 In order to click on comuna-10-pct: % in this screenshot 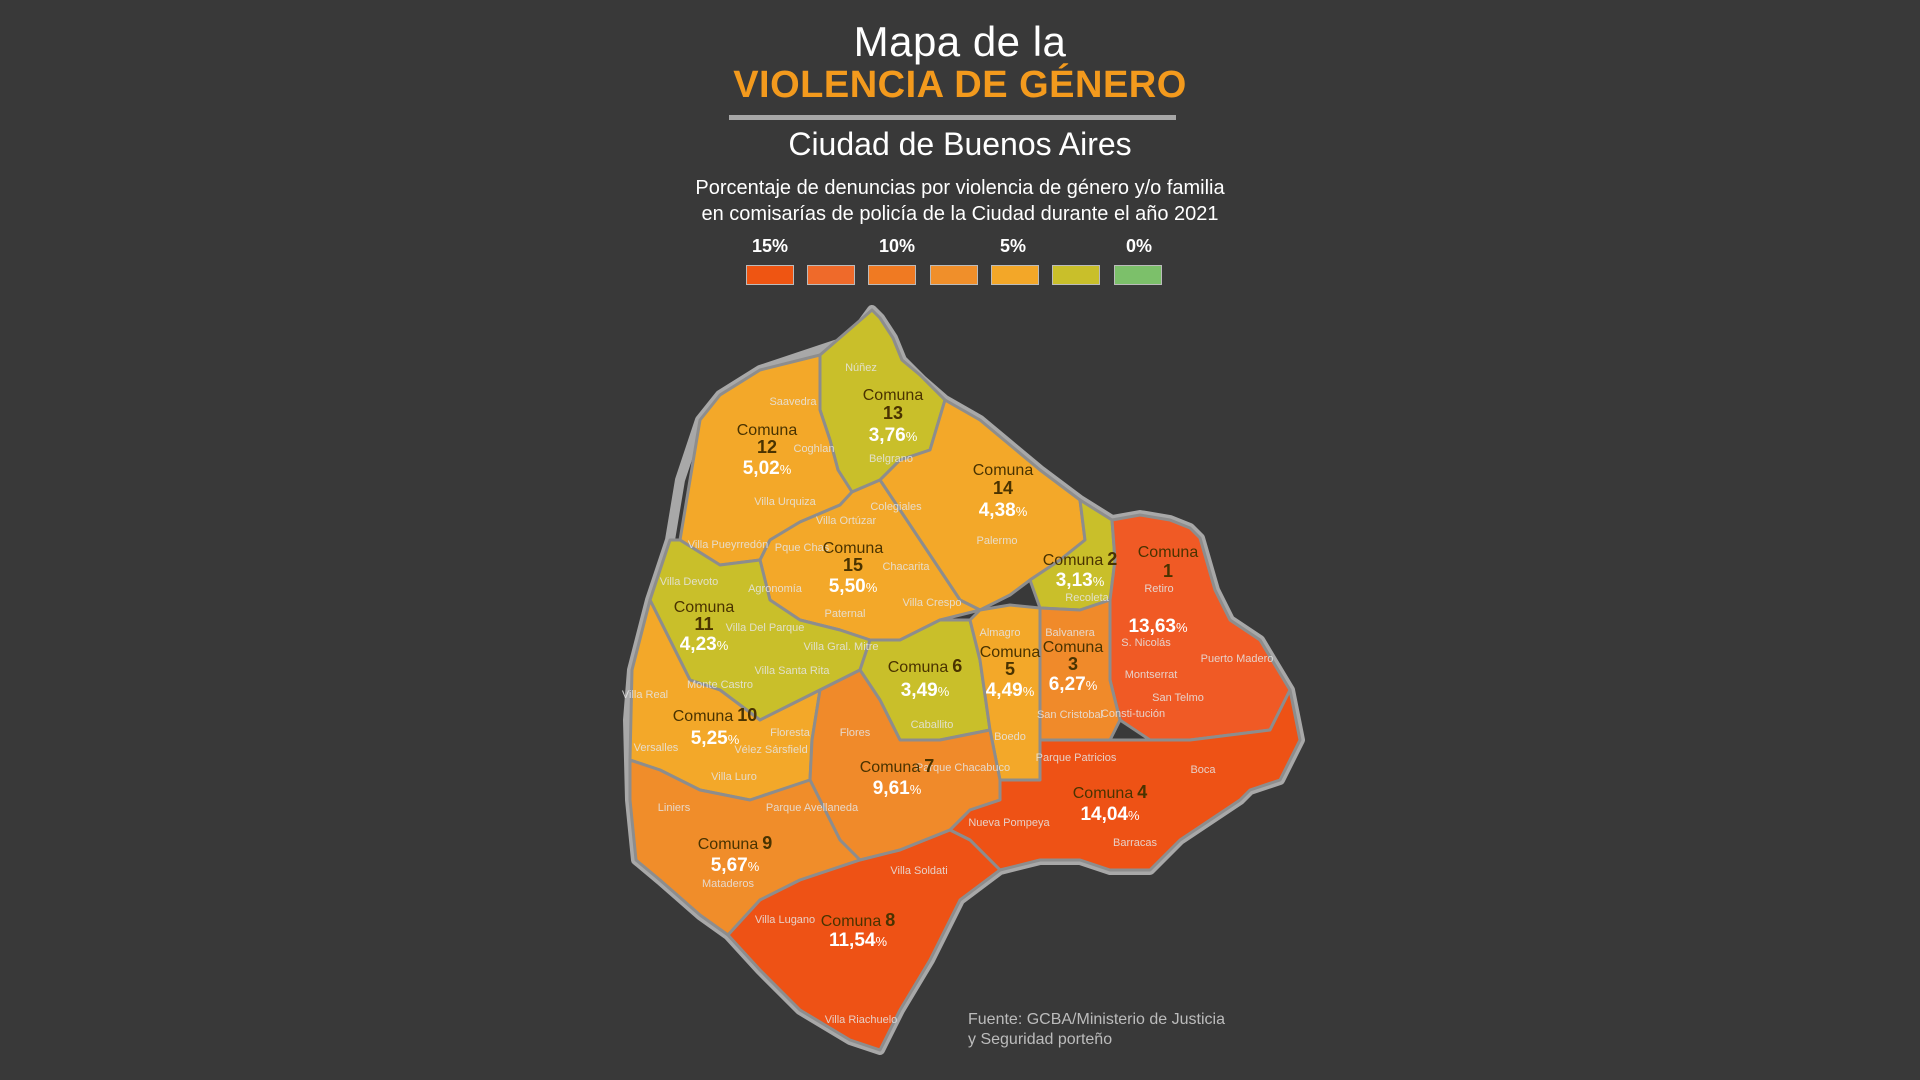, I will do `click(734, 739)`.